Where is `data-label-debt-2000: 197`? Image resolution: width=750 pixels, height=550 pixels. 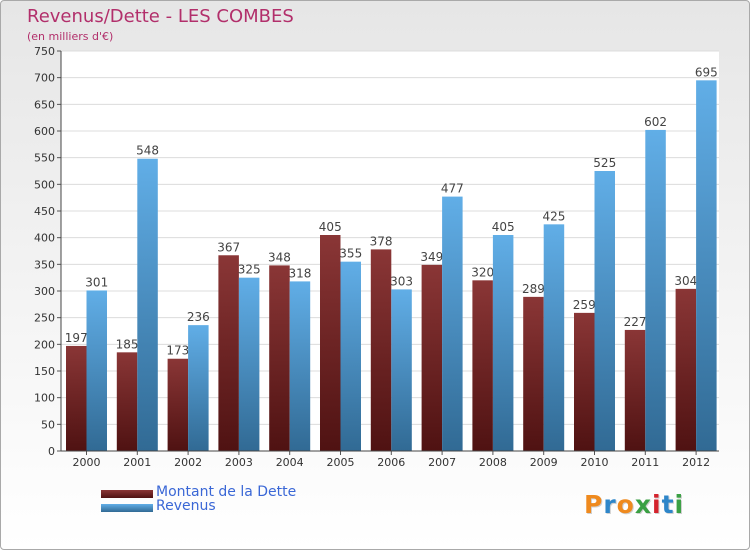 data-label-debt-2000: 197 is located at coordinates (76, 338).